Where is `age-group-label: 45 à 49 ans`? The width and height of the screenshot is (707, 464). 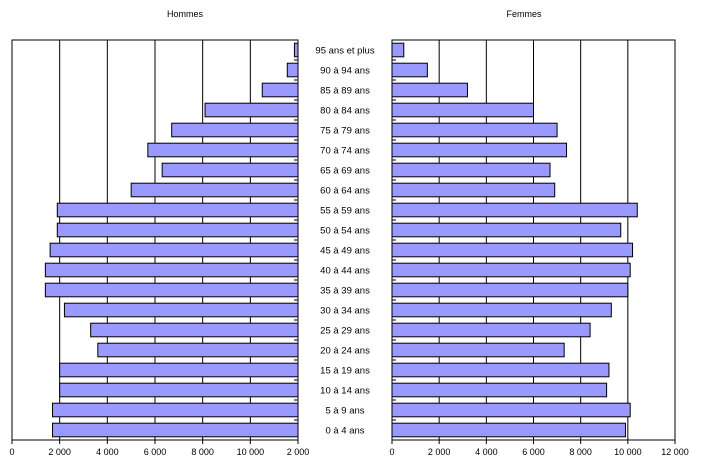 age-group-label: 45 à 49 ans is located at coordinates (345, 251).